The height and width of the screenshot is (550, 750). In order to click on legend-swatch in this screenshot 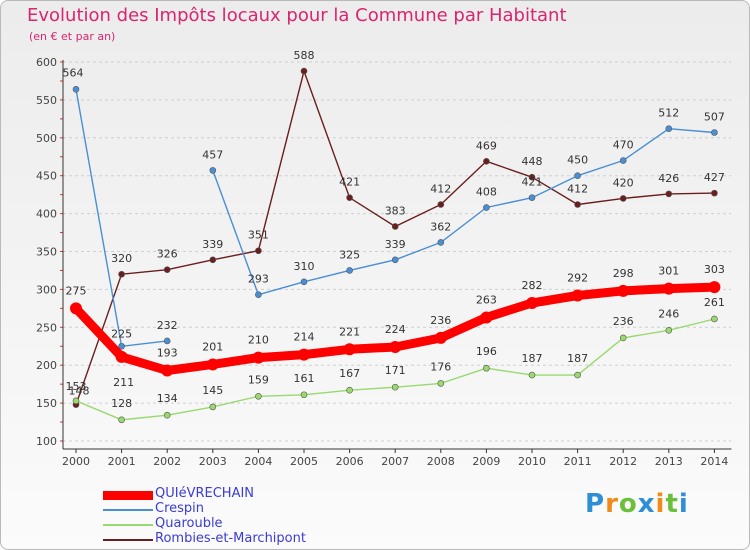, I will do `click(128, 525)`.